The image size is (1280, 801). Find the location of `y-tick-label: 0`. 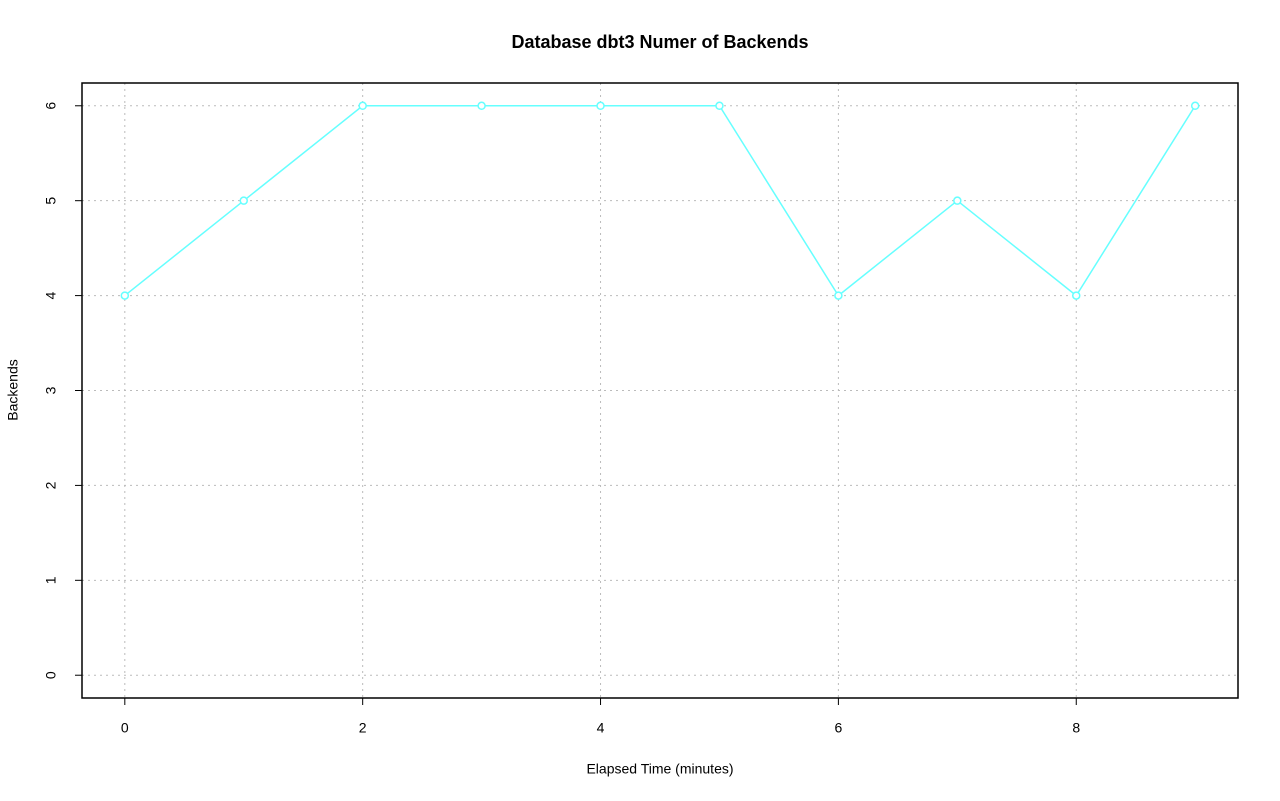

y-tick-label: 0 is located at coordinates (51, 675).